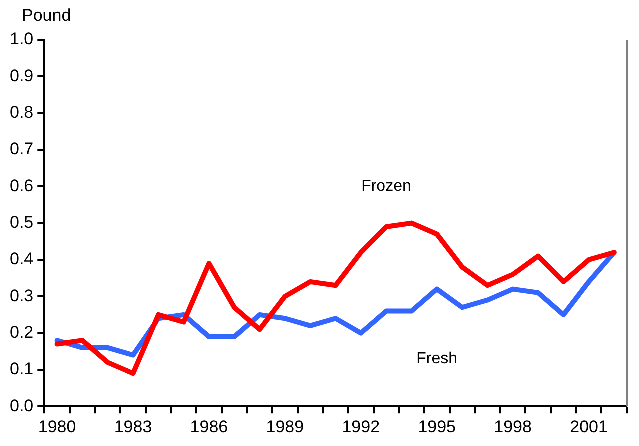  I want to click on x-tick-label: 1989, so click(285, 426).